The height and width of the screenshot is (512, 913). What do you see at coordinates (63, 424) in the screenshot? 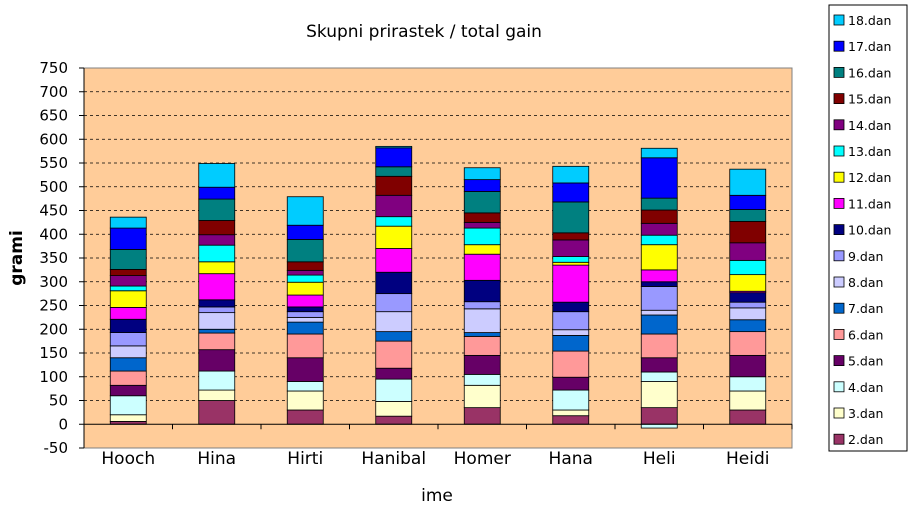
I see `y-tick-label: 0` at bounding box center [63, 424].